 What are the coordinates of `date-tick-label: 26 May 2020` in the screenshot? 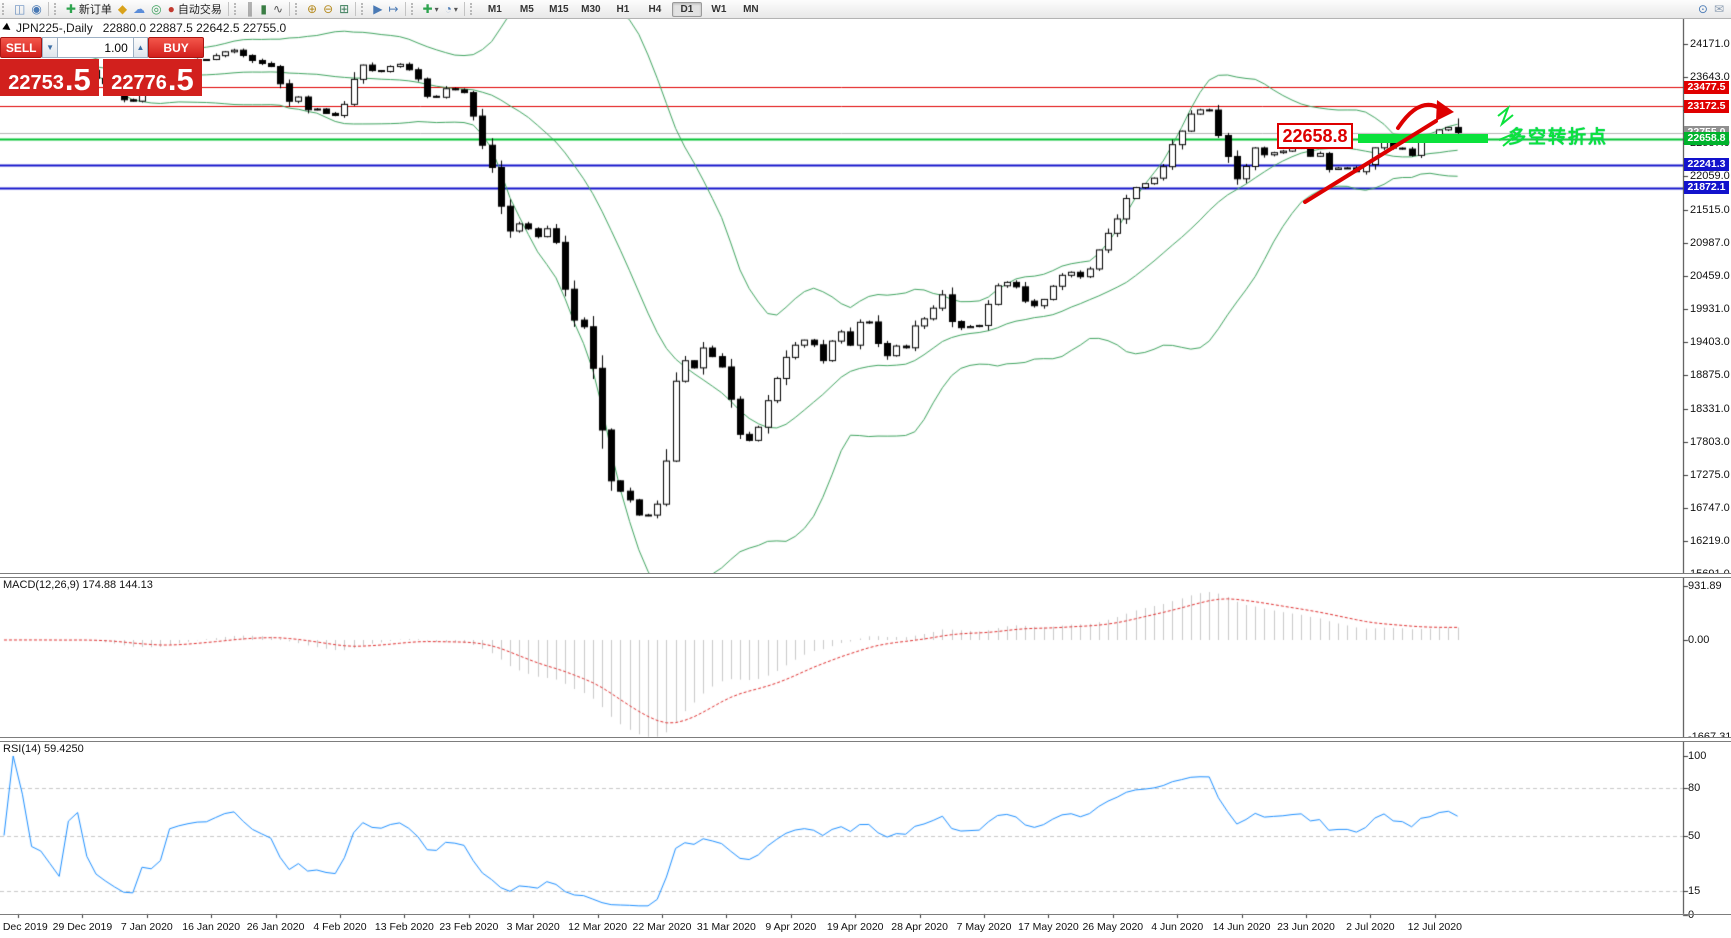 It's located at (1113, 927).